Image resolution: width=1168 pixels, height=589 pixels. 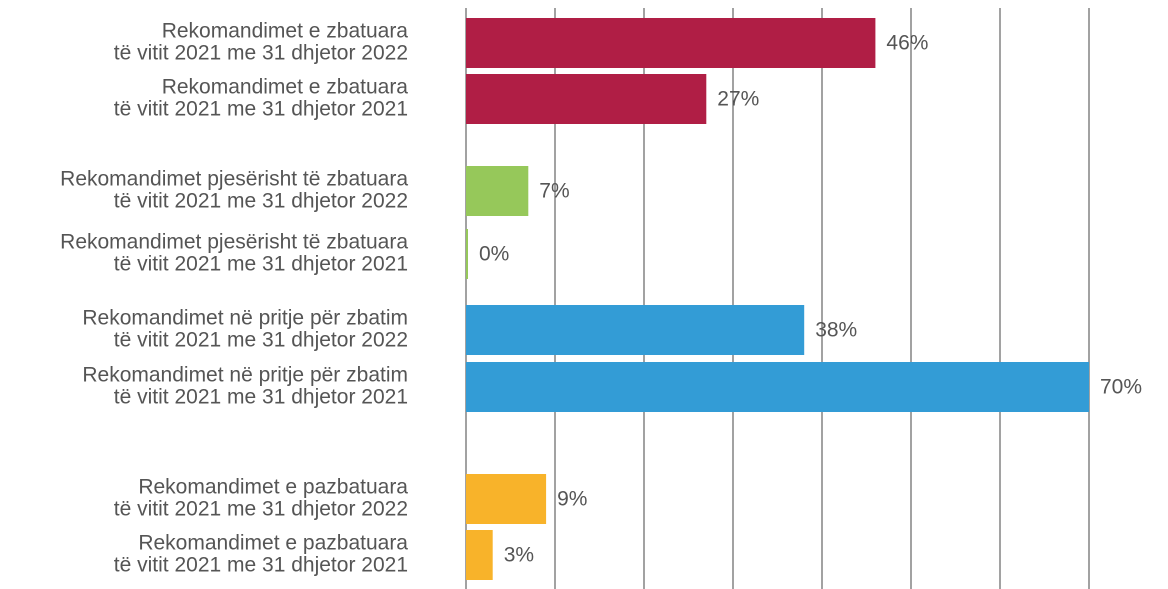 I want to click on value-label: 70%, so click(x=1121, y=387).